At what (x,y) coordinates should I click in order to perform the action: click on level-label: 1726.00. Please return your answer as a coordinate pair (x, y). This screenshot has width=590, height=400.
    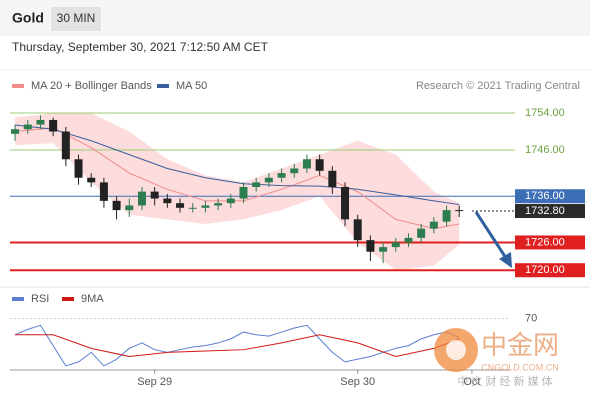
    Looking at the image, I should click on (545, 242).